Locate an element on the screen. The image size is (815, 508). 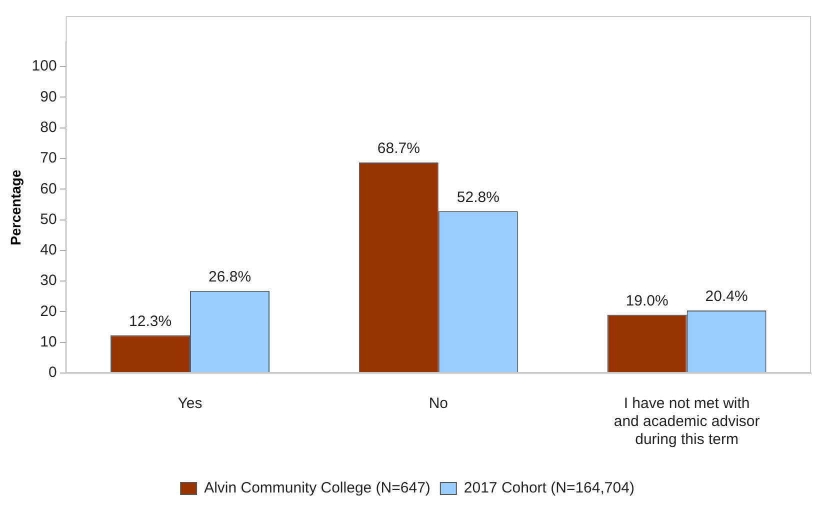
y-tick-label: 60 is located at coordinates (48, 189).